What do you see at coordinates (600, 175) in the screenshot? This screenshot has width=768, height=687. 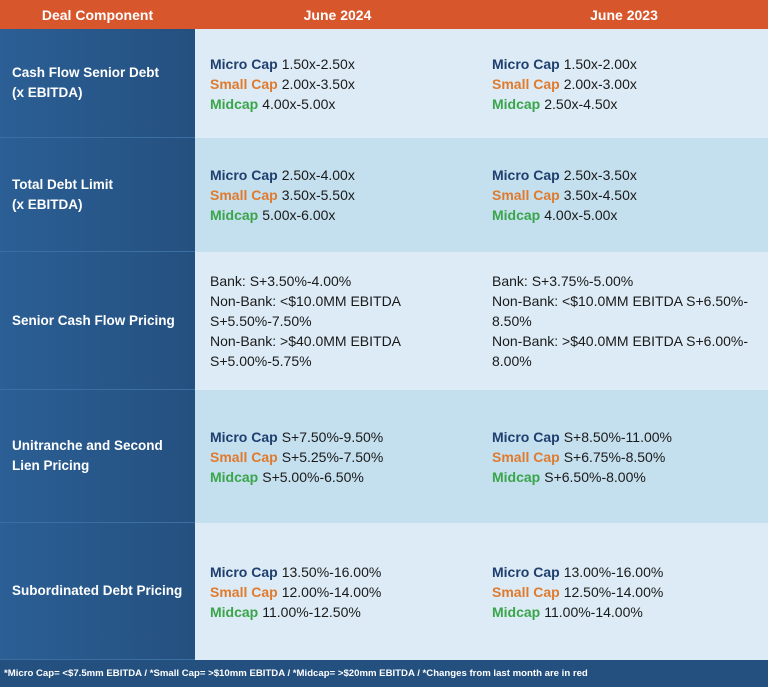 I see `value-text: 2.50x-3.50x` at bounding box center [600, 175].